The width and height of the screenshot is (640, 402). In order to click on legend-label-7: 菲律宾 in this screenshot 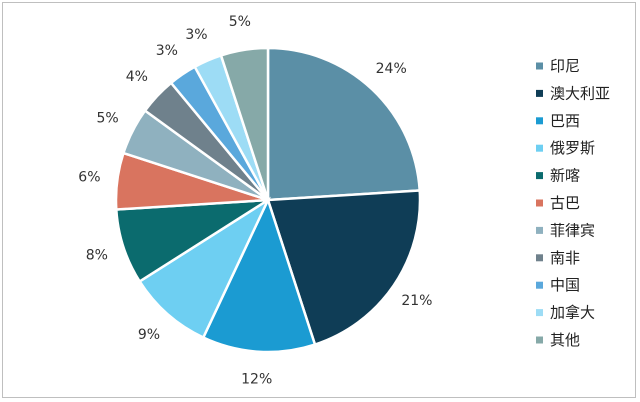, I will do `click(572, 230)`.